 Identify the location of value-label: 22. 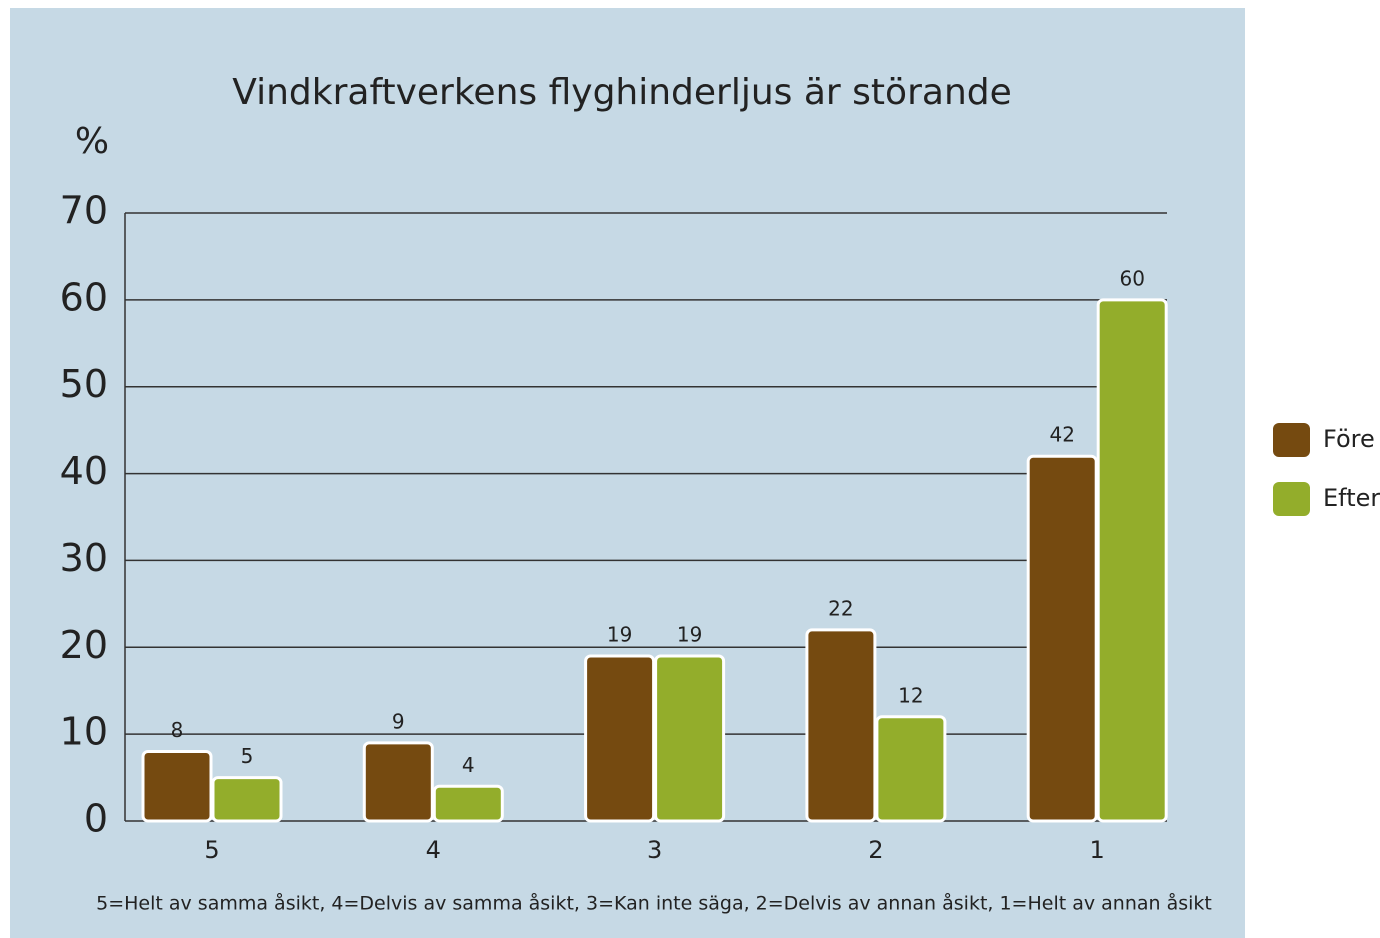
(840, 608).